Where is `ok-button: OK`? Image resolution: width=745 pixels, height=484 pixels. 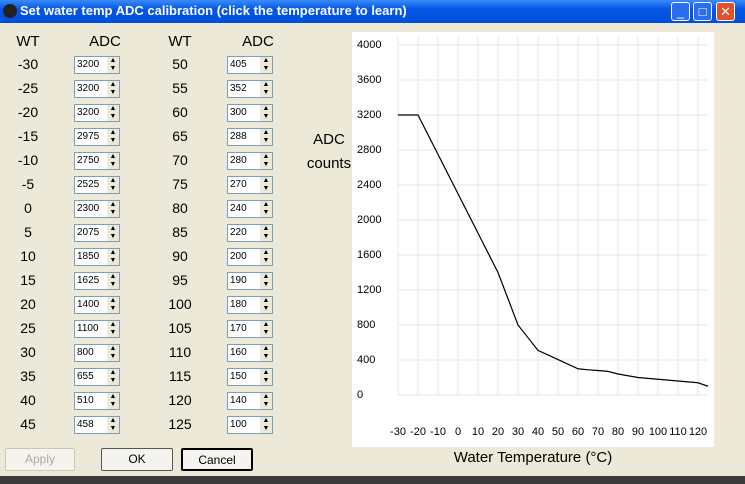
ok-button: OK is located at coordinates (137, 459).